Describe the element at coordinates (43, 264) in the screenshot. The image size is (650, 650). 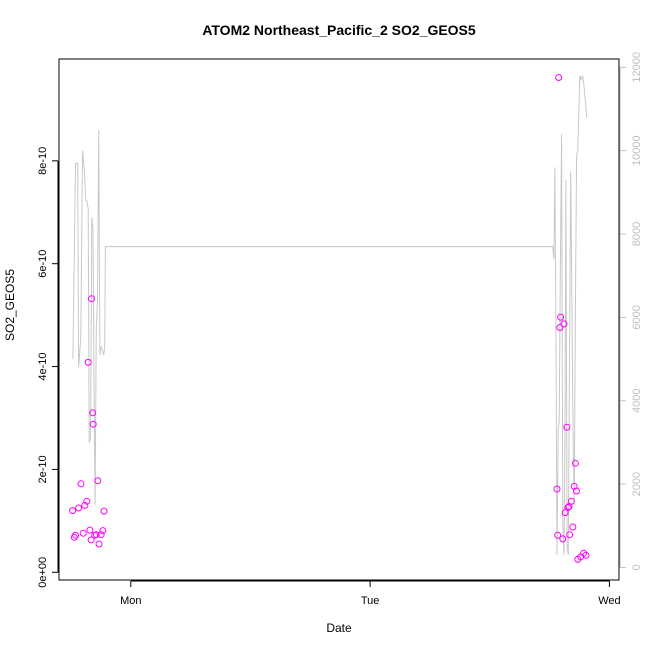
I see `y-tick-label: 6e-10` at that location.